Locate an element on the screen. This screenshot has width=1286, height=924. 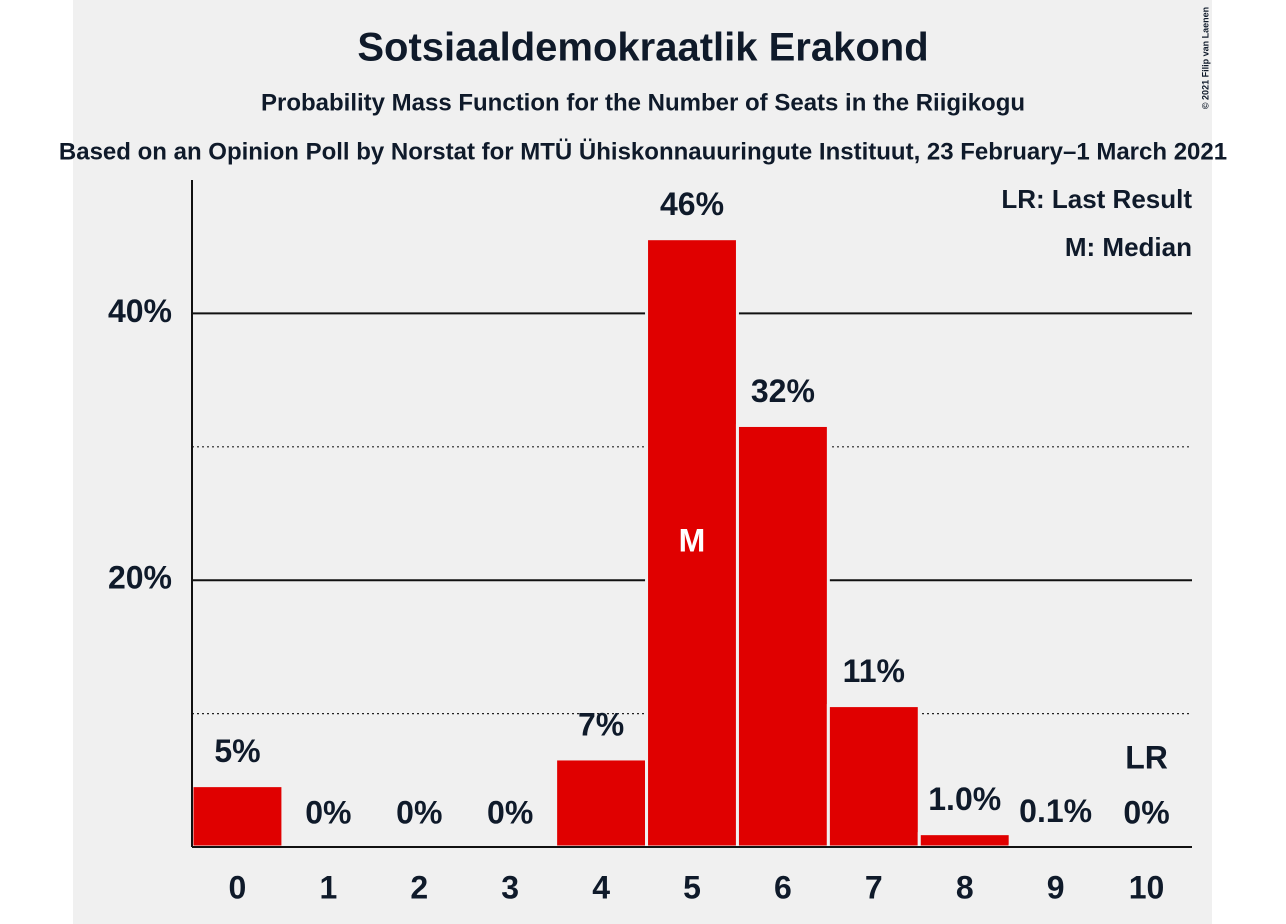
value-label: 7% is located at coordinates (601, 724).